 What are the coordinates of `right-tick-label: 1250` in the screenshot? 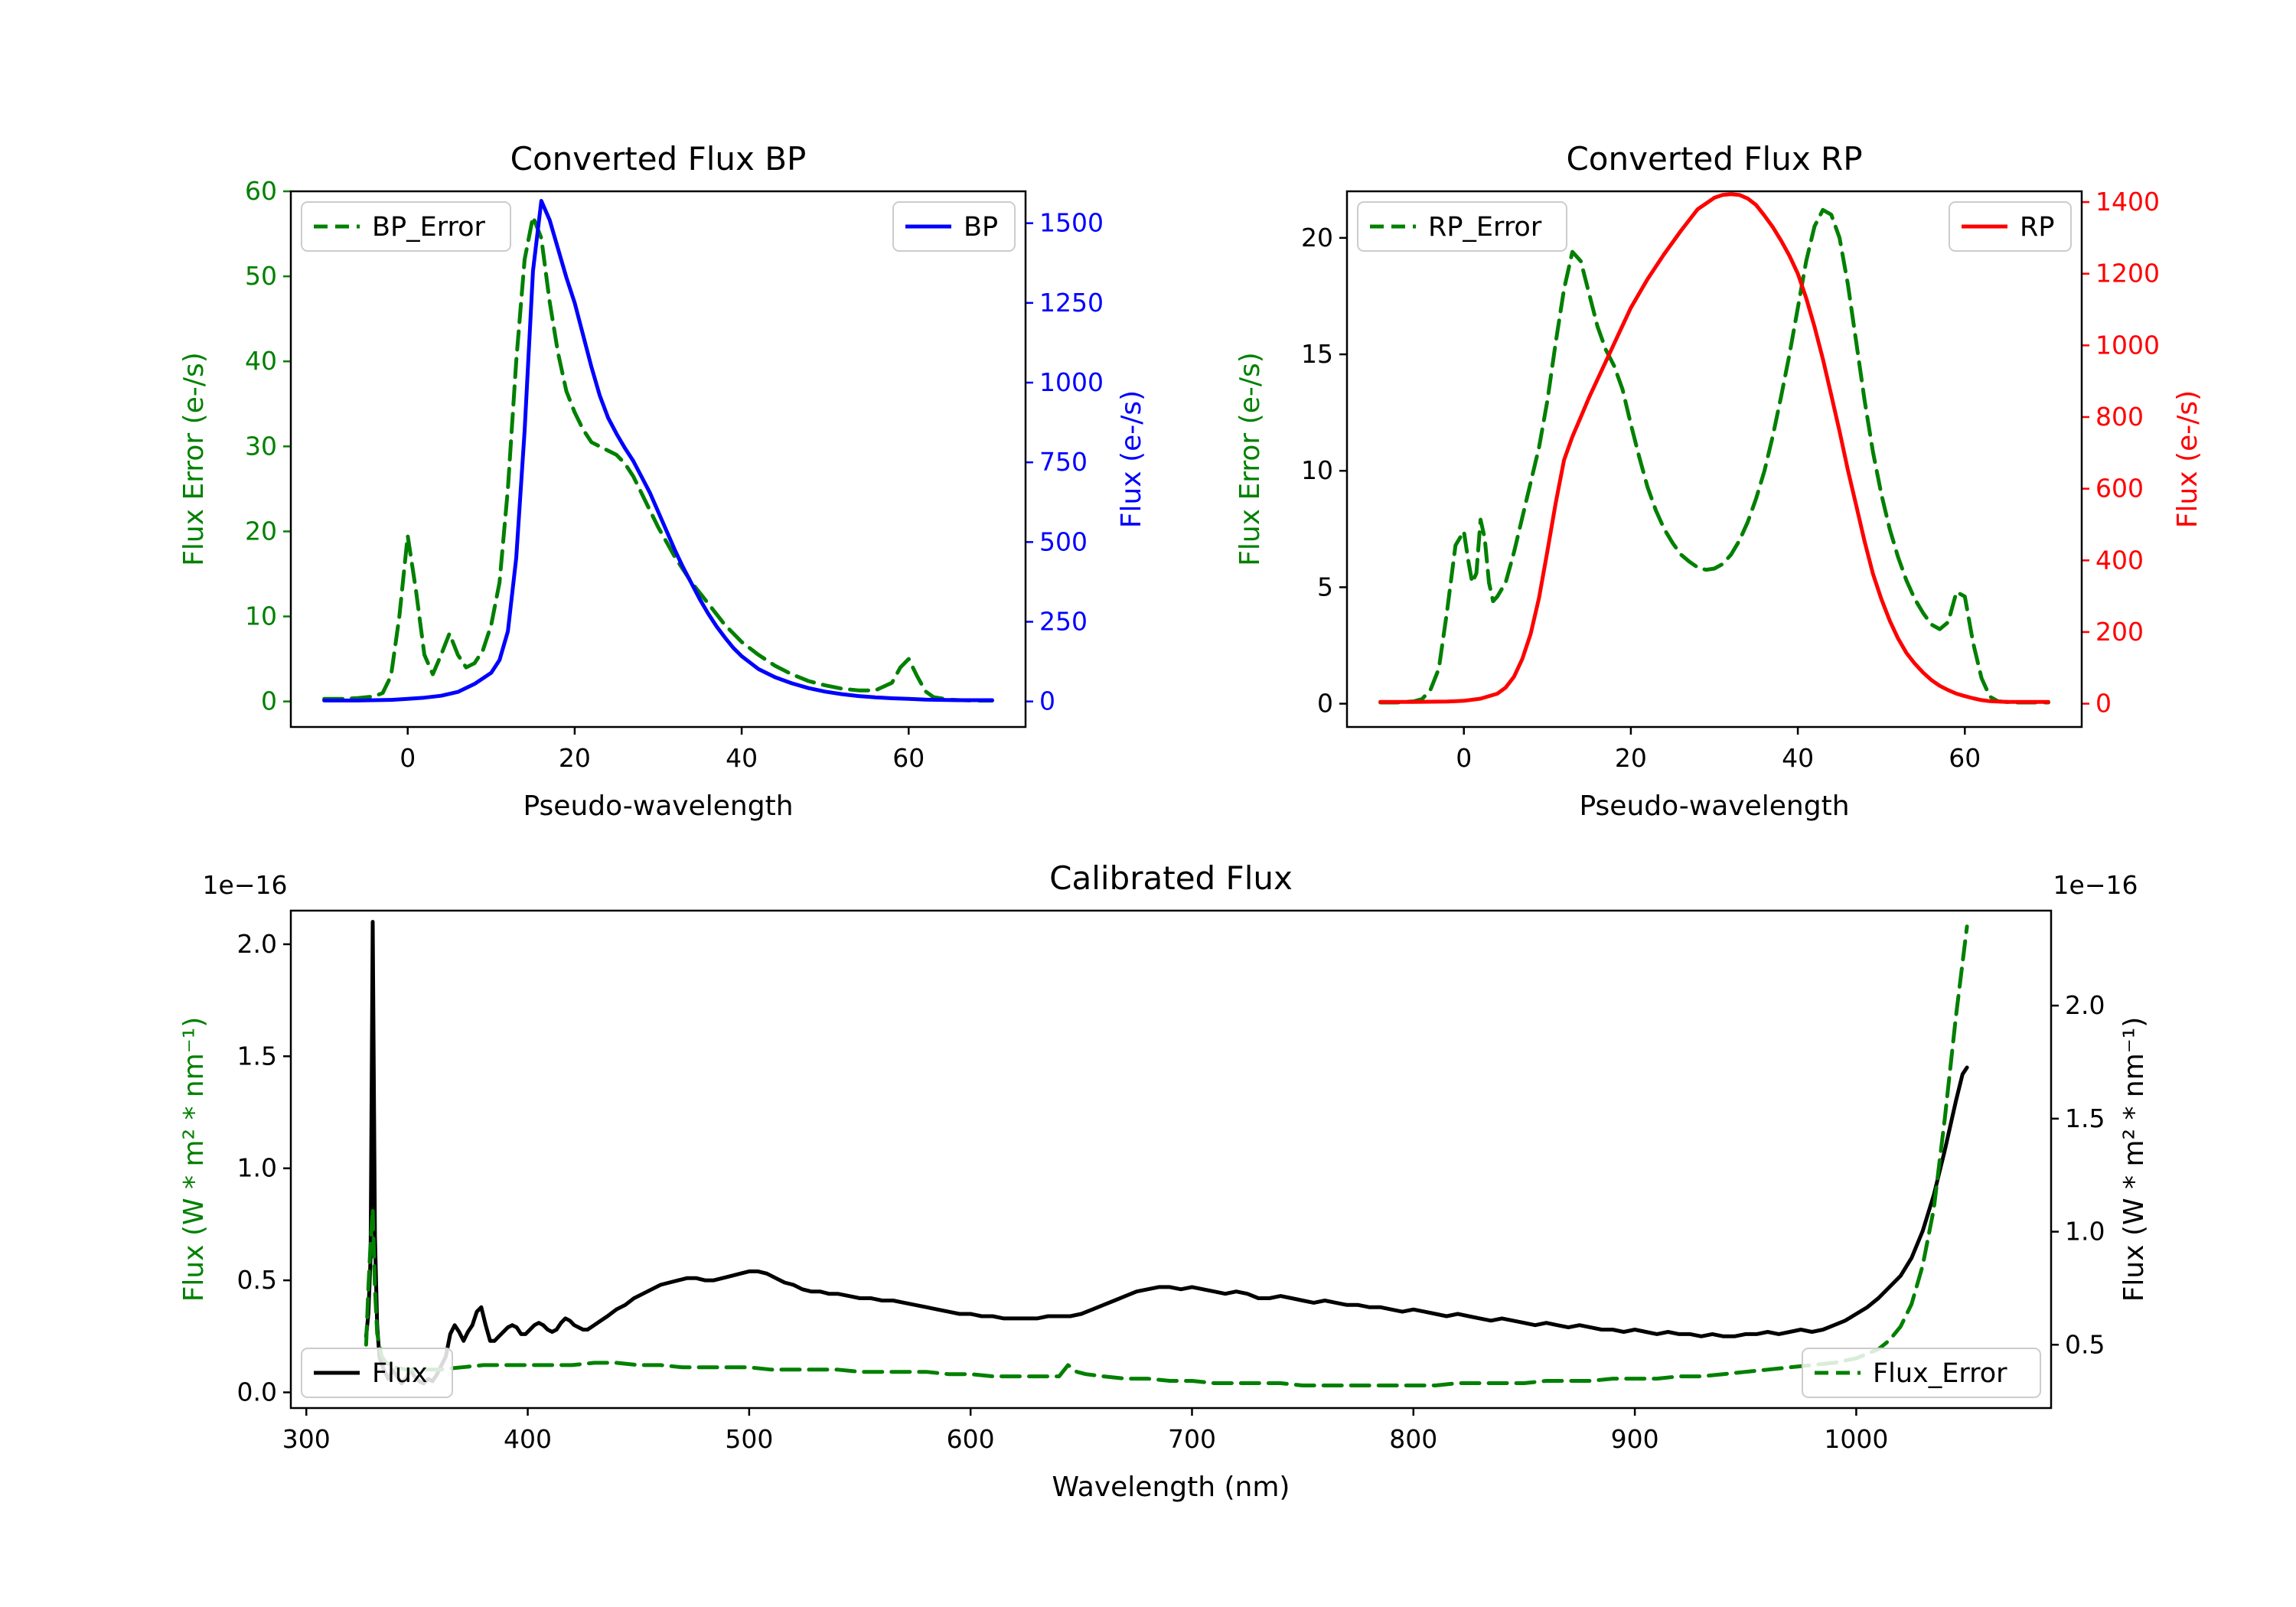 It's located at (1071, 303).